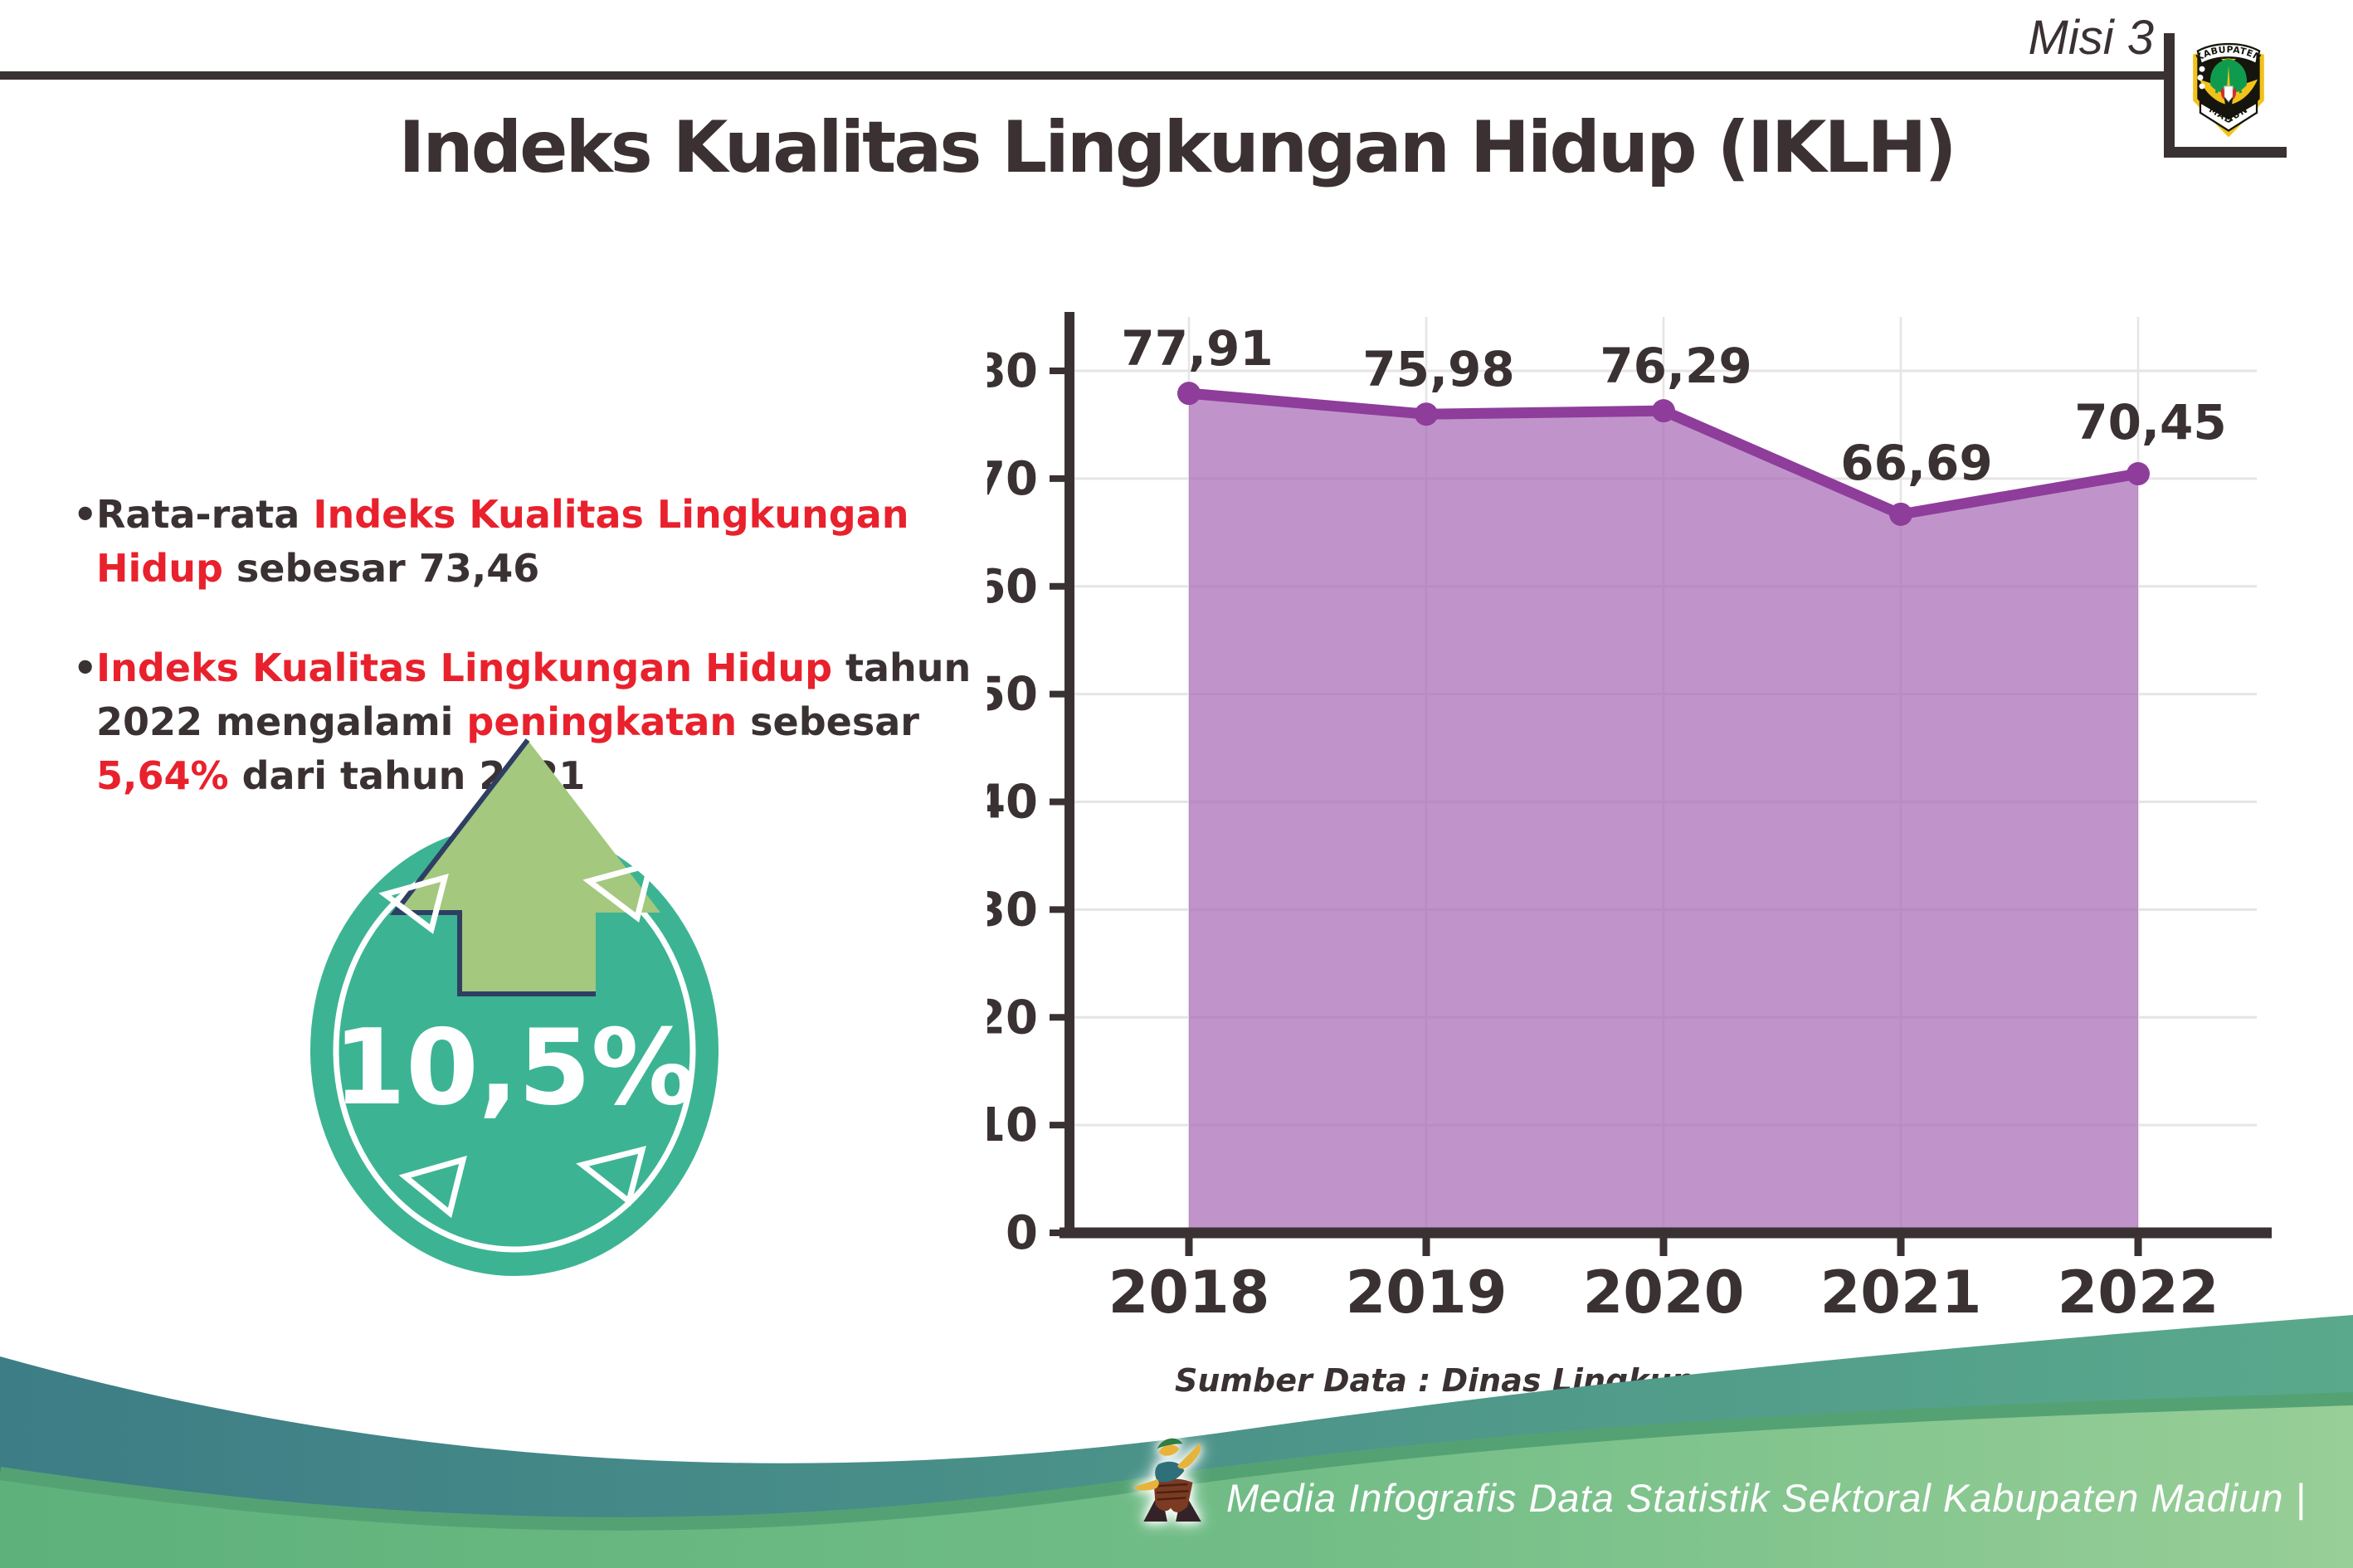 The height and width of the screenshot is (1568, 2353). Describe the element at coordinates (1197, 348) in the screenshot. I see `data-point-label: 77,91` at that location.